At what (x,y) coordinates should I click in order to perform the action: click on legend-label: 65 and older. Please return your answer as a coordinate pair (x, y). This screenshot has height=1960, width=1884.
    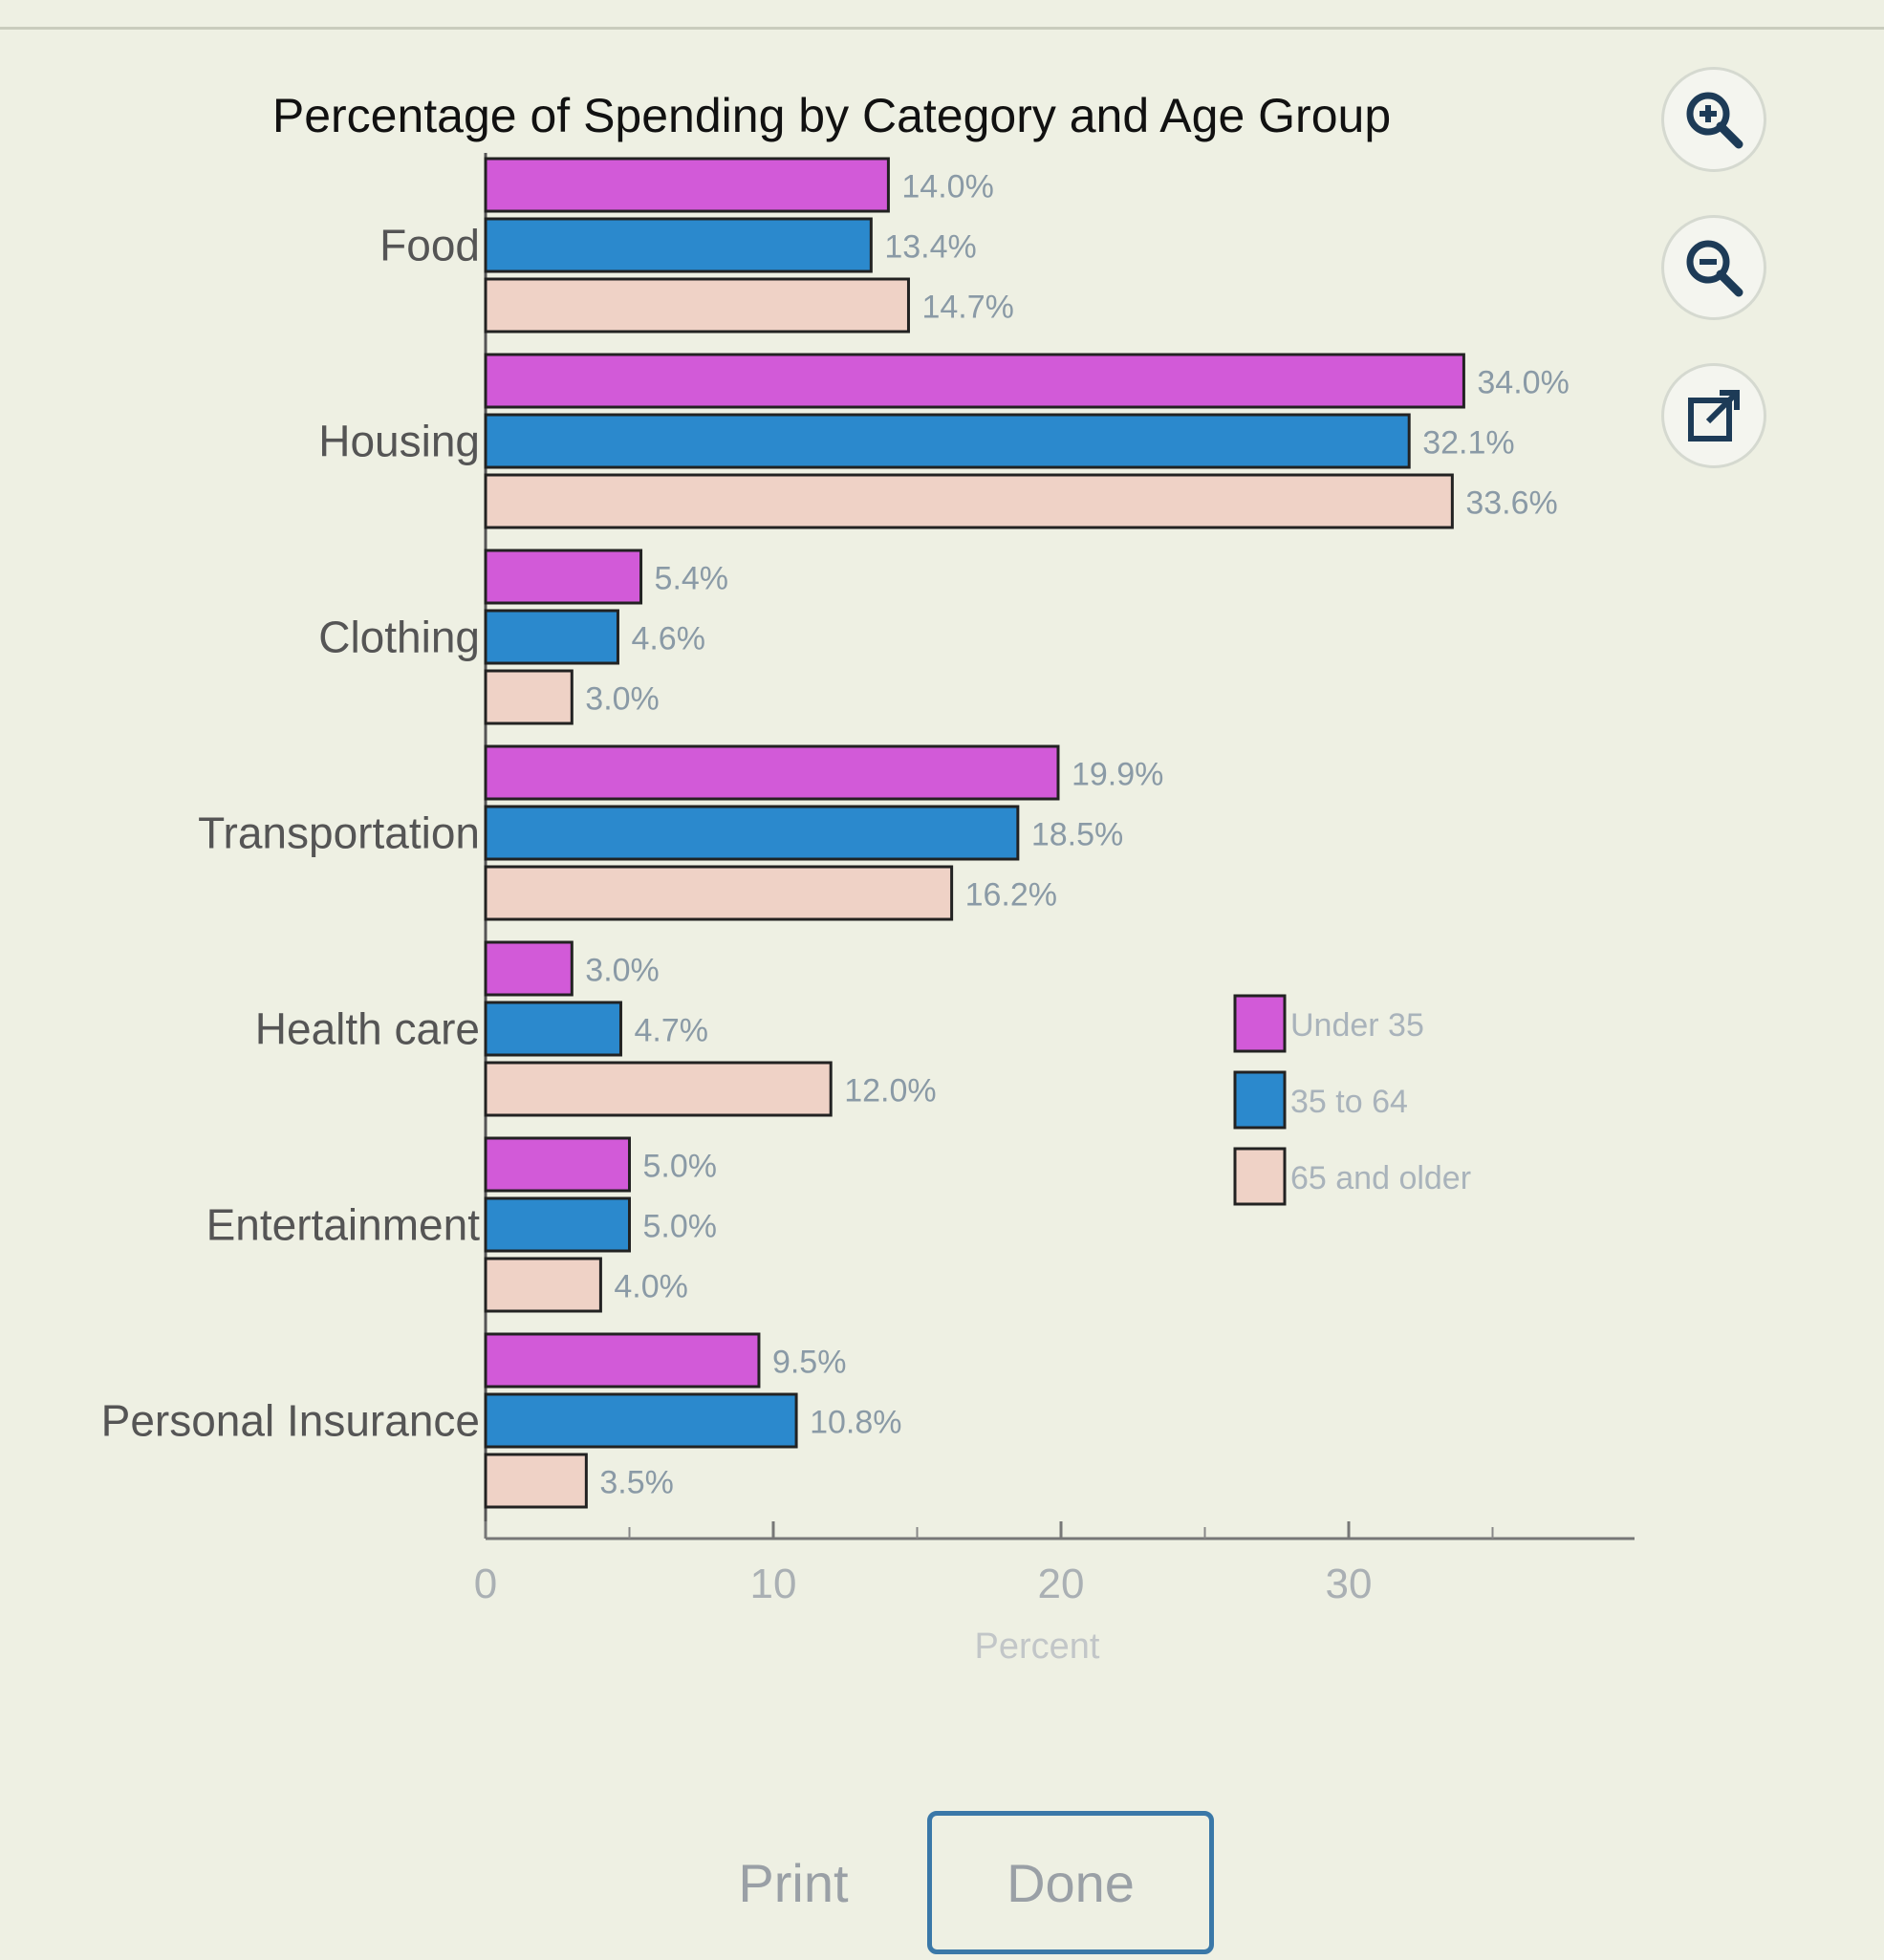
    Looking at the image, I should click on (1380, 1178).